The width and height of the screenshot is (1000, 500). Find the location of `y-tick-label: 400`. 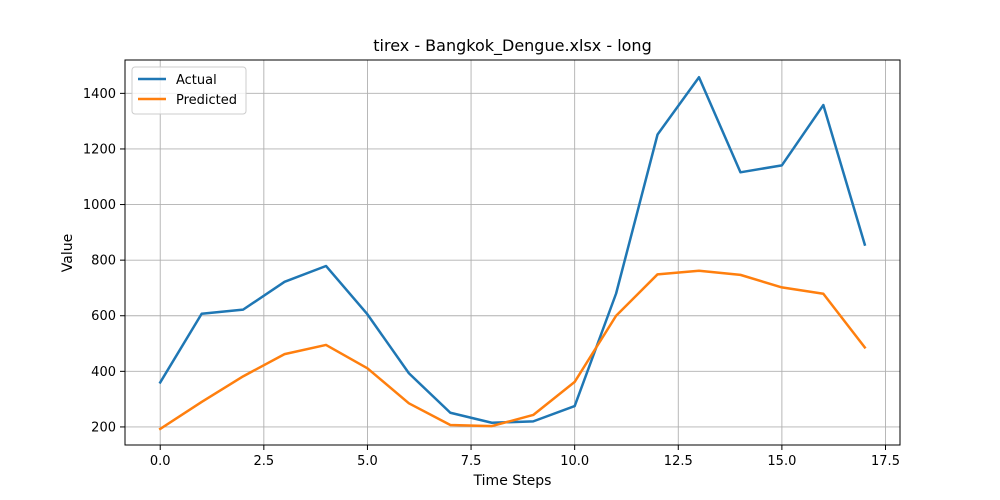

y-tick-label: 400 is located at coordinates (103, 372).